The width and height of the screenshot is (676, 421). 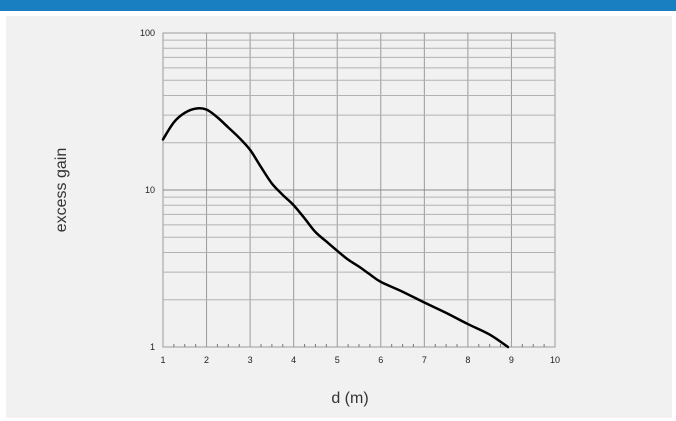 I want to click on x-tick-label: 8, so click(x=467, y=360).